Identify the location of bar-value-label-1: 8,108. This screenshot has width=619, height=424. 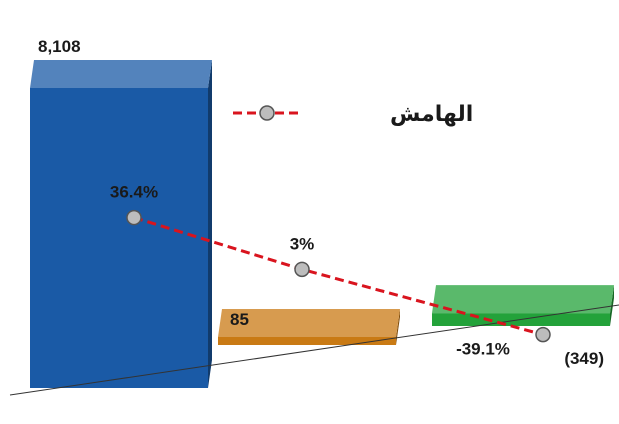
(59, 46).